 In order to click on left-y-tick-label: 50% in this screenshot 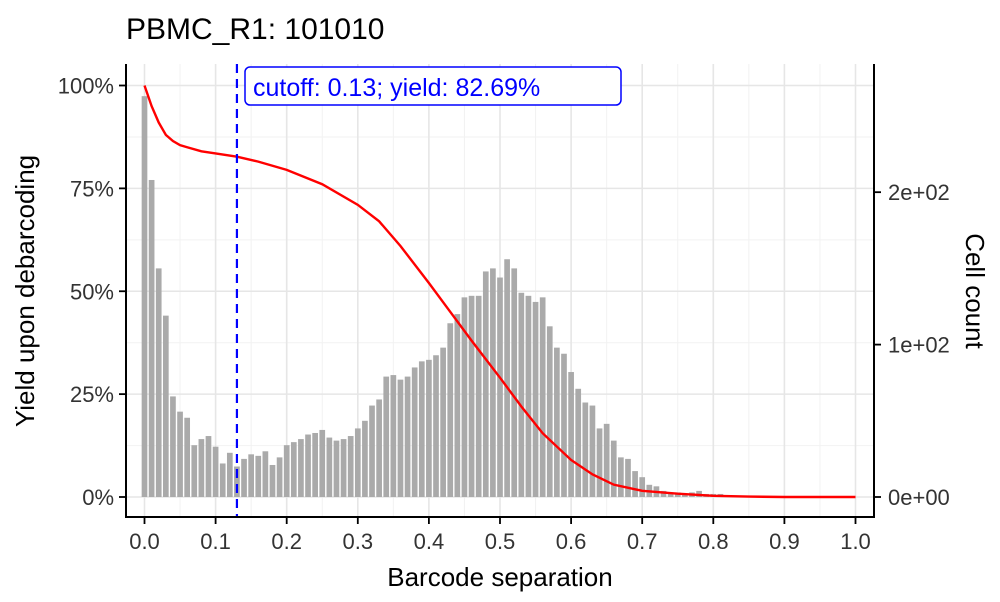, I will do `click(92, 291)`.